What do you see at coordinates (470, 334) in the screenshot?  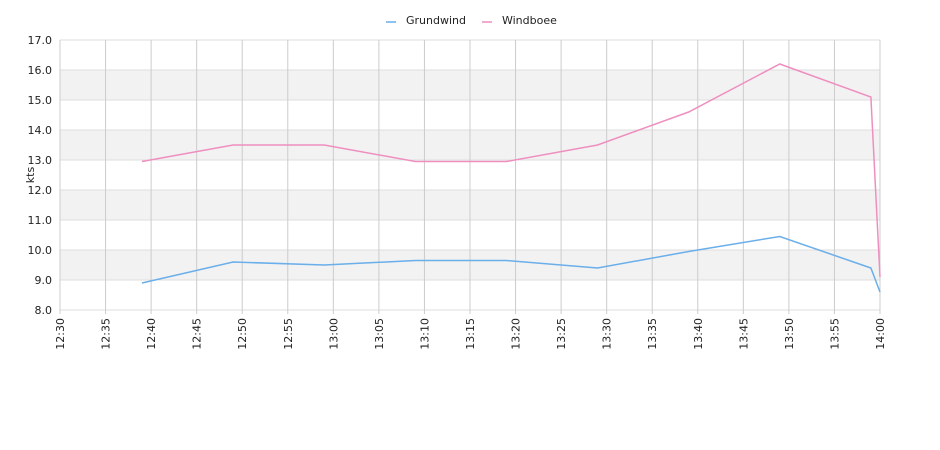 I see `x-tick-label: 13:15` at bounding box center [470, 334].